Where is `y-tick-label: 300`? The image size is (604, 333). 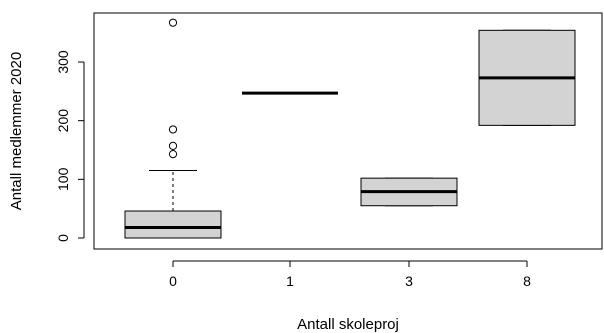 y-tick-label: 300 is located at coordinates (63, 62).